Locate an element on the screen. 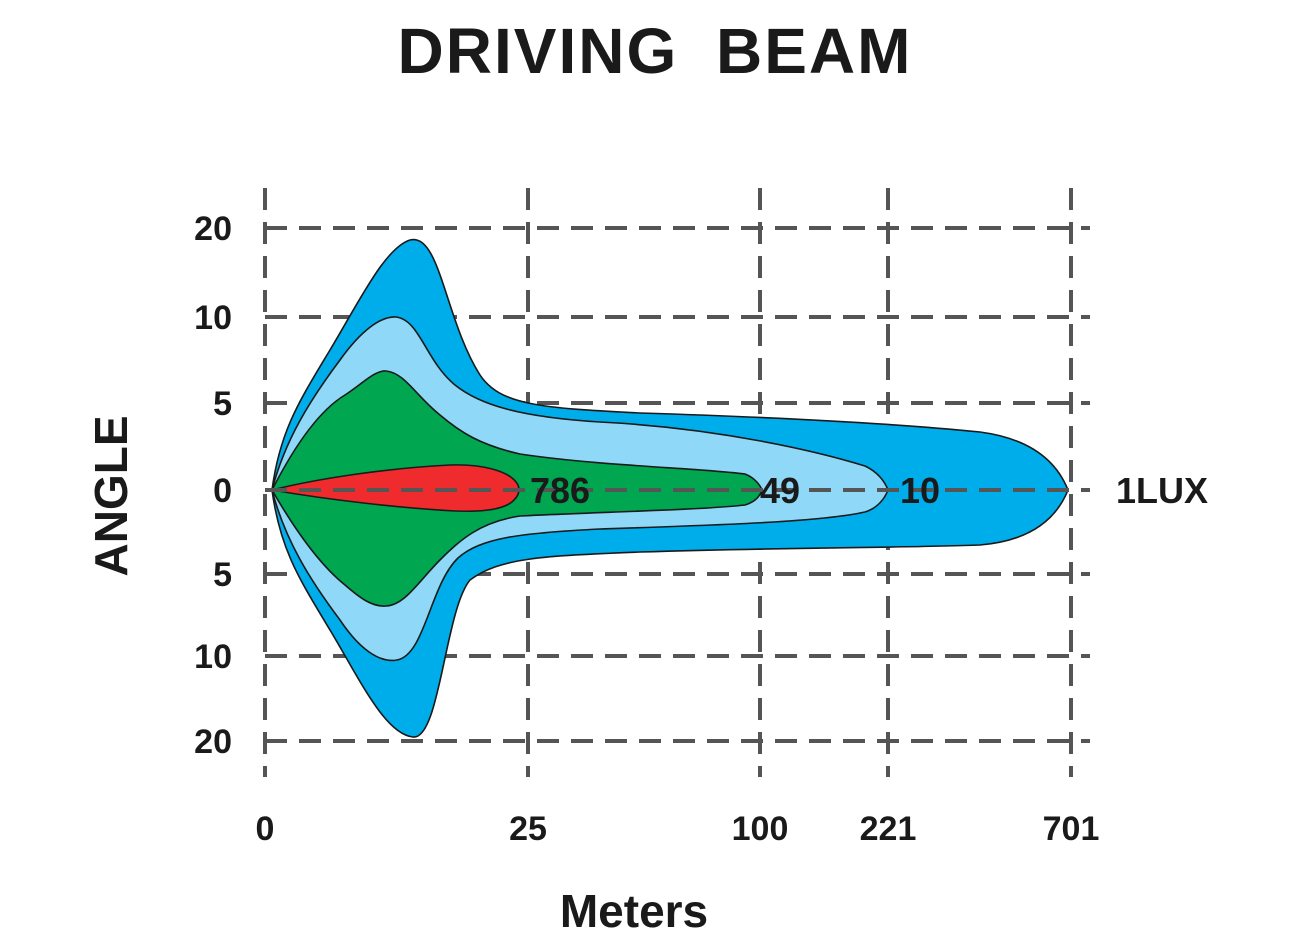 The width and height of the screenshot is (1310, 949). x-tick-701: 701 is located at coordinates (1071, 829).